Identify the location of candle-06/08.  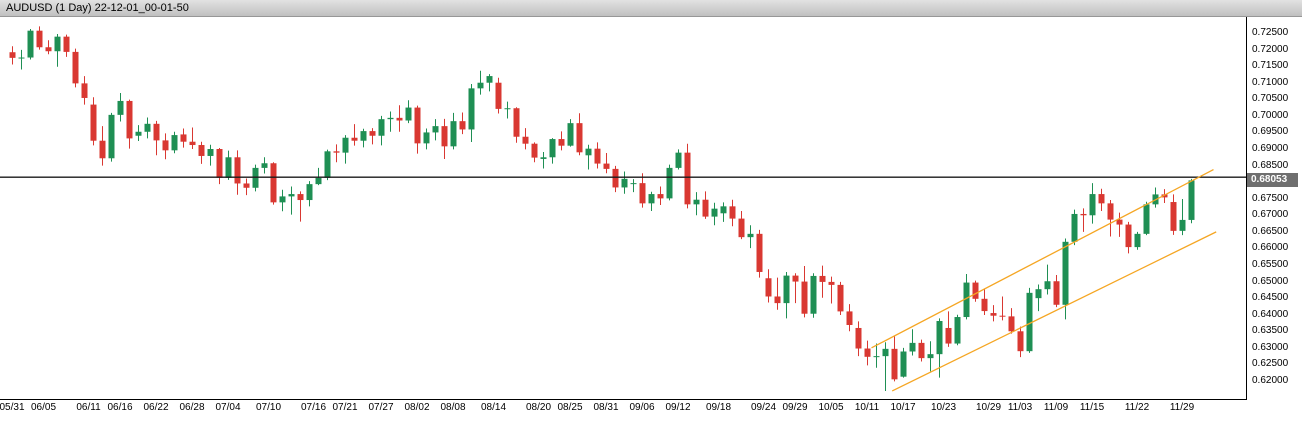
(66, 45).